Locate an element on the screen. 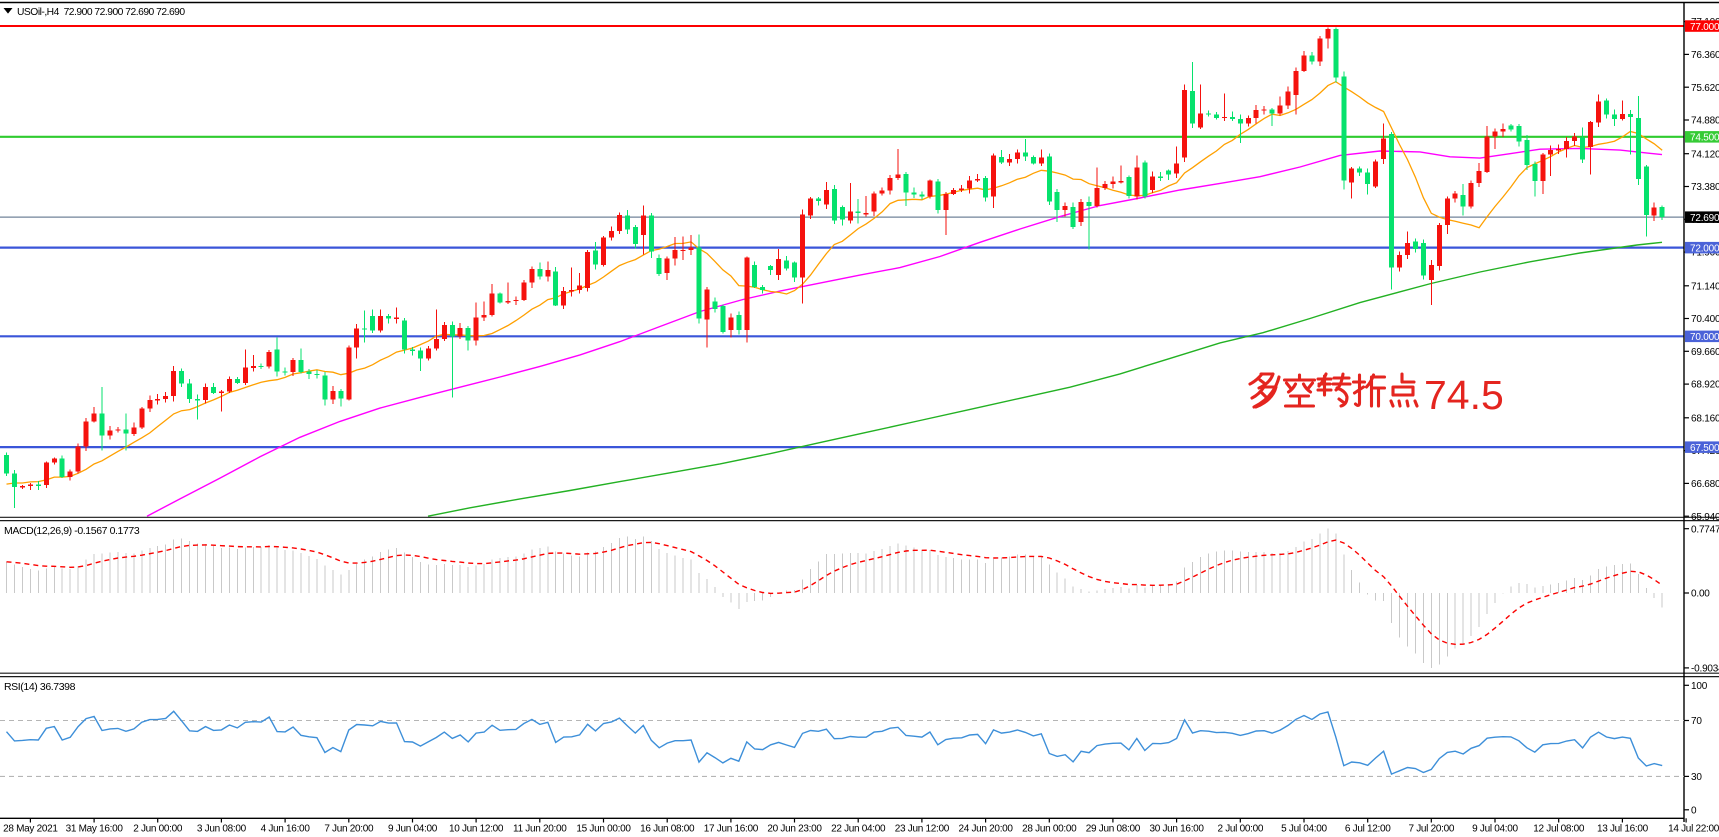 The image size is (1719, 837). svg-text: 29 Jun 08:00 is located at coordinates (1113, 829).